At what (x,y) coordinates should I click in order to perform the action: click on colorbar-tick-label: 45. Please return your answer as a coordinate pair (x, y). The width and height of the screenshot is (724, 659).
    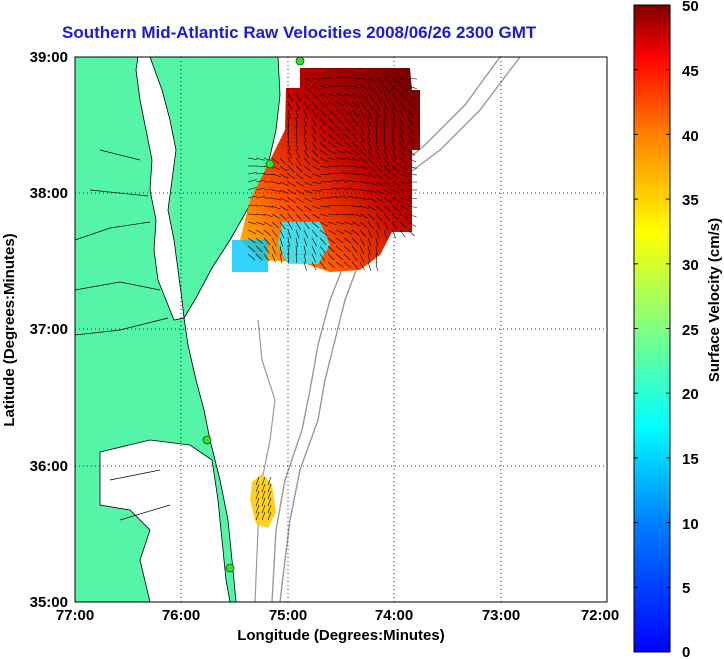
    Looking at the image, I should click on (690, 71).